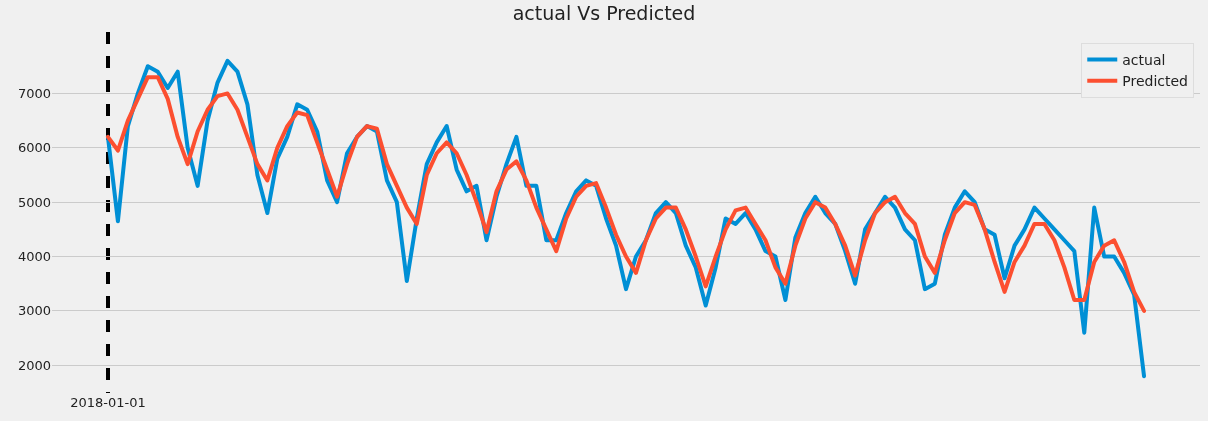 The width and height of the screenshot is (1208, 421). I want to click on y-tick-label: 2000, so click(34, 365).